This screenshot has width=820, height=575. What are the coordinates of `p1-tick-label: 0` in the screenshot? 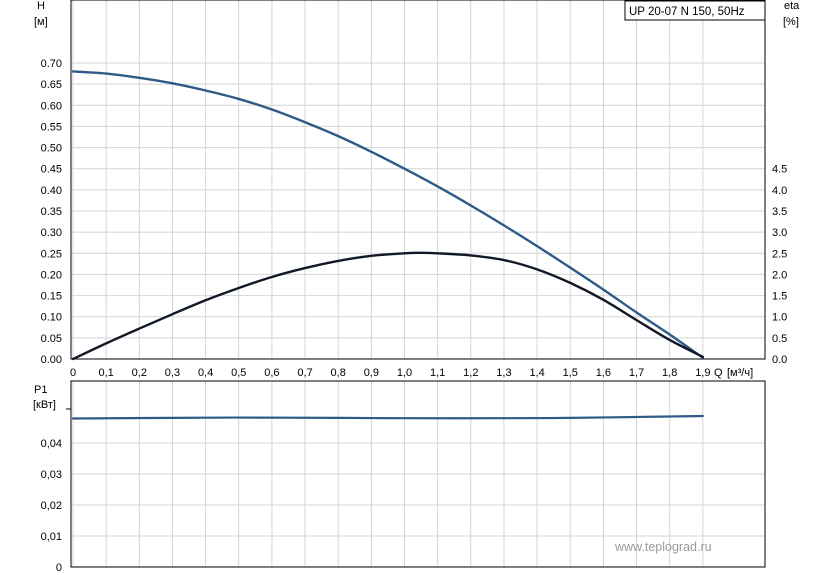 It's located at (59, 568).